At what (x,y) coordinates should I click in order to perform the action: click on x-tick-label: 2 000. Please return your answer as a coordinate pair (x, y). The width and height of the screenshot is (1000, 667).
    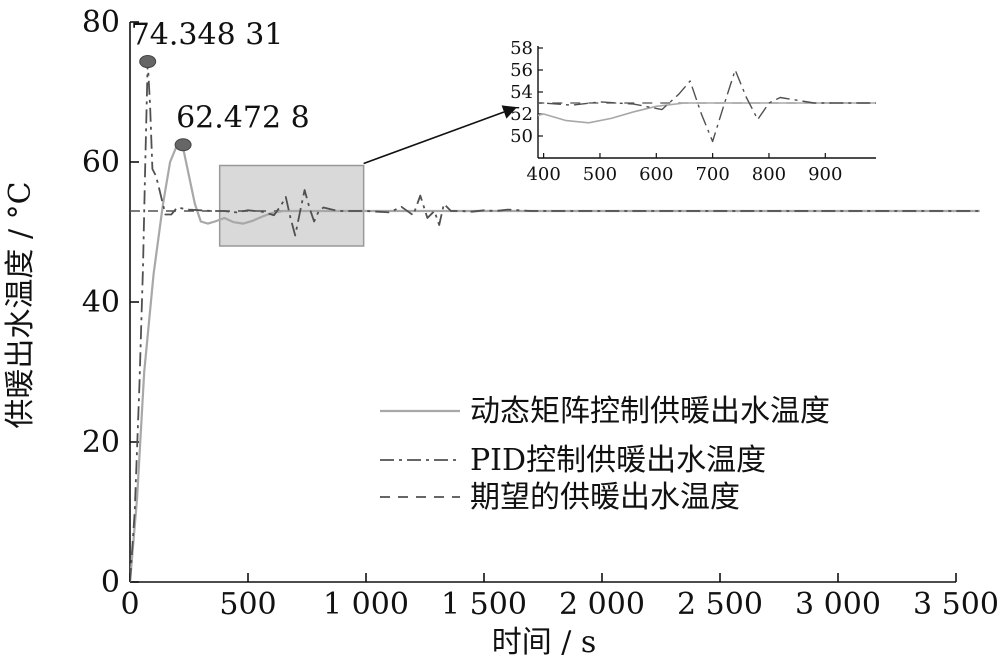
    Looking at the image, I should click on (602, 604).